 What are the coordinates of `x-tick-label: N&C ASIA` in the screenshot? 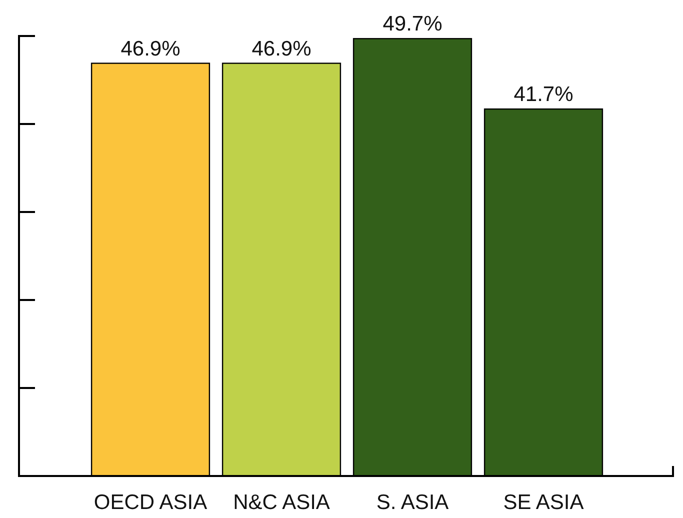 It's located at (281, 502).